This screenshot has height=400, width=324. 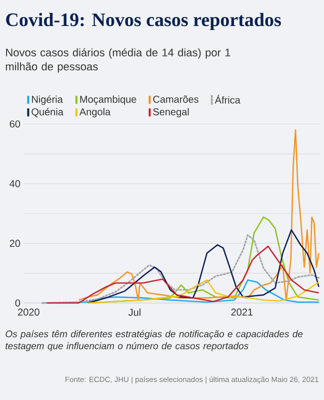 What do you see at coordinates (154, 341) in the screenshot?
I see `text: Os países têm diferentes estratégias de notificação e capacidades de testagem que influenciam o número de casos reportados` at bounding box center [154, 341].